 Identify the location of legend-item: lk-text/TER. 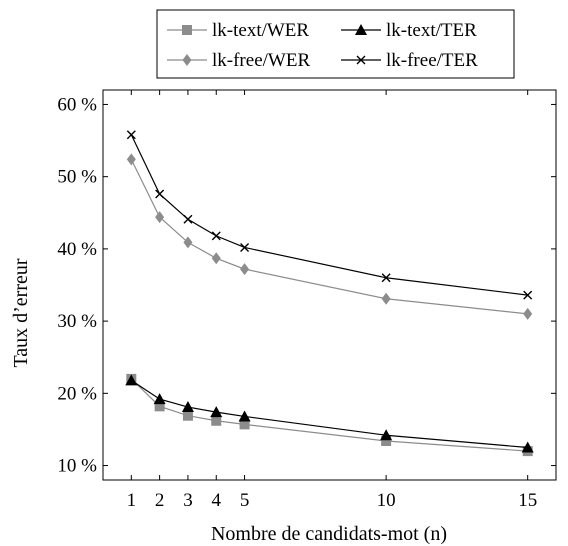
(409, 30).